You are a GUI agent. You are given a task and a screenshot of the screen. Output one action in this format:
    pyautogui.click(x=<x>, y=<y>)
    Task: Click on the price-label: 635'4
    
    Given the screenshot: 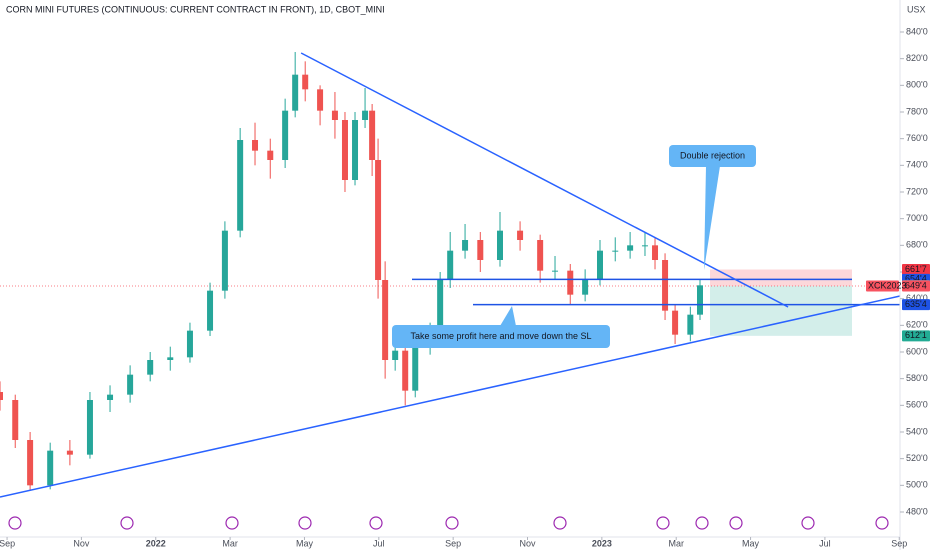 What is the action you would take?
    pyautogui.click(x=916, y=304)
    